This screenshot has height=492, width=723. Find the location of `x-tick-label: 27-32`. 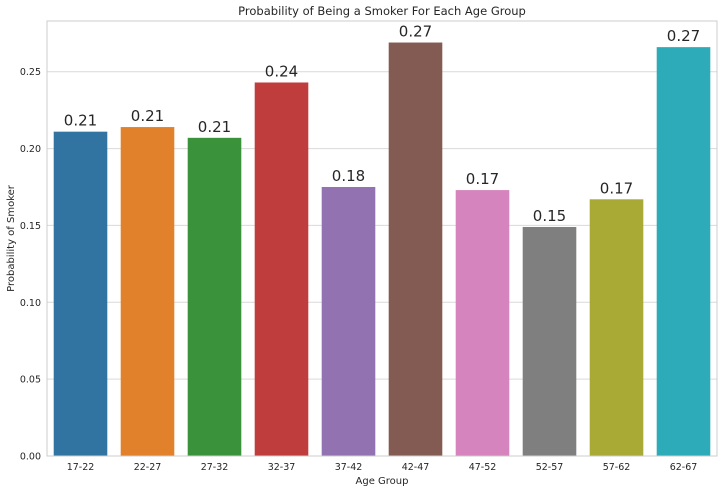

x-tick-label: 27-32 is located at coordinates (215, 467).